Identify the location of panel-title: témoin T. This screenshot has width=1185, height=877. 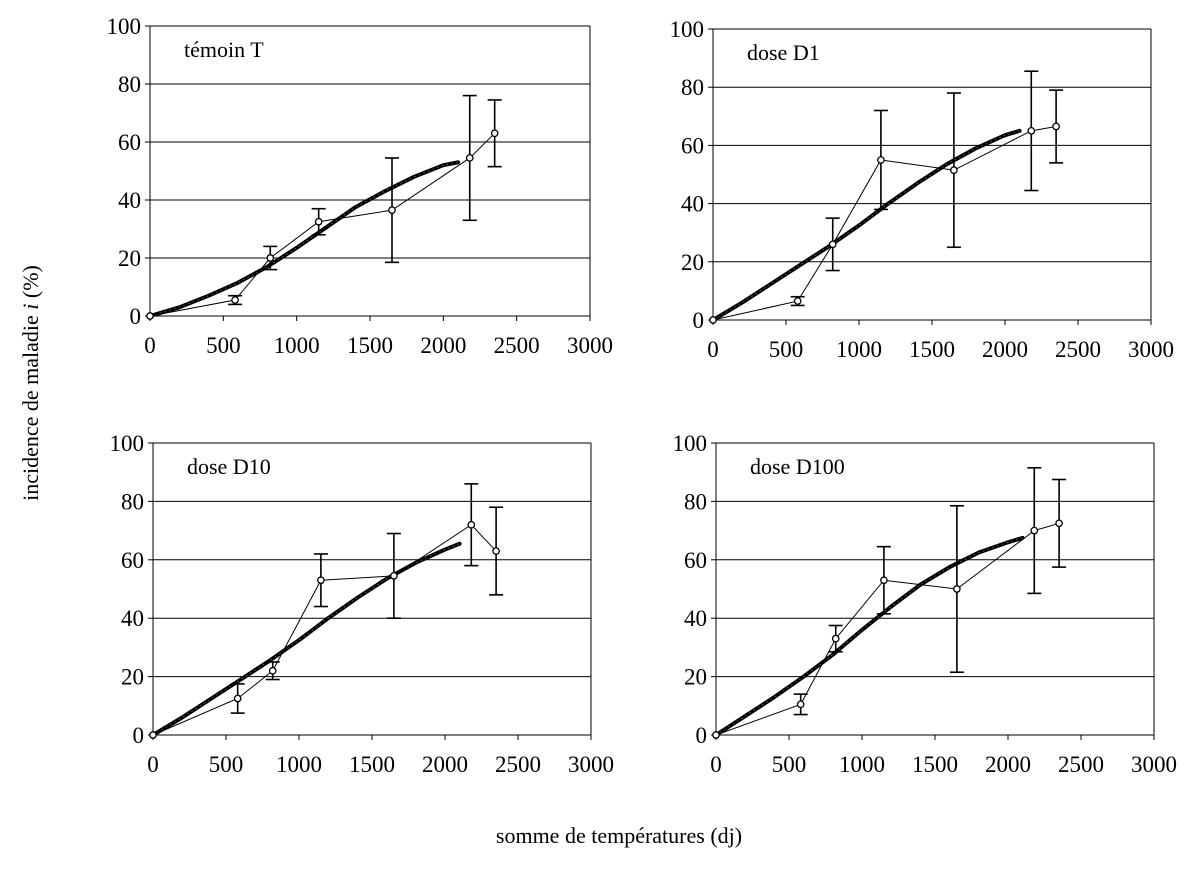
(224, 49).